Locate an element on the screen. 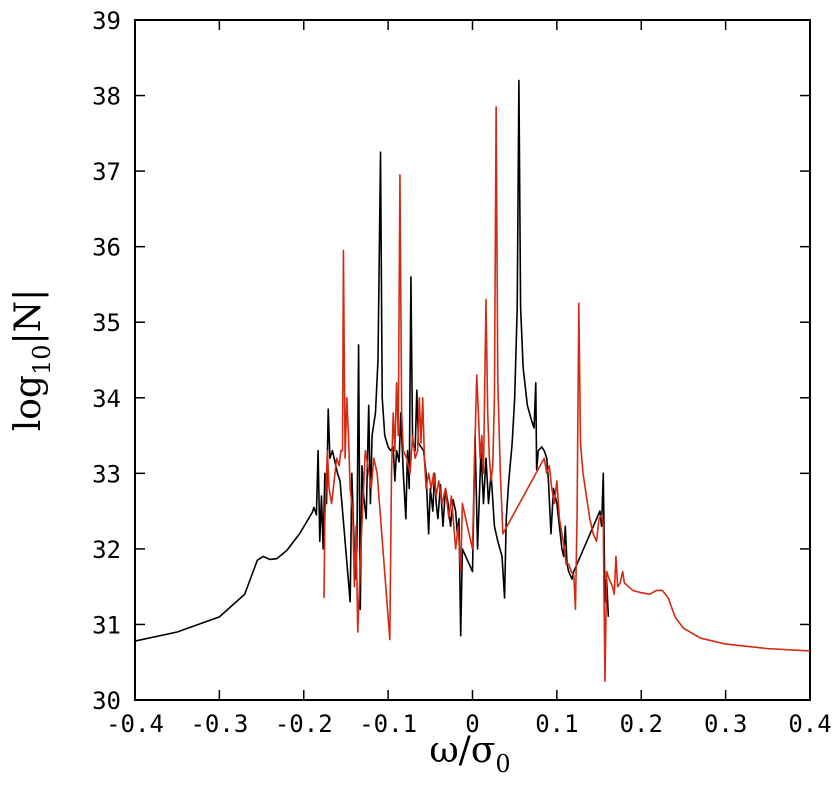  y-tick-label: 31 is located at coordinates (106, 625).